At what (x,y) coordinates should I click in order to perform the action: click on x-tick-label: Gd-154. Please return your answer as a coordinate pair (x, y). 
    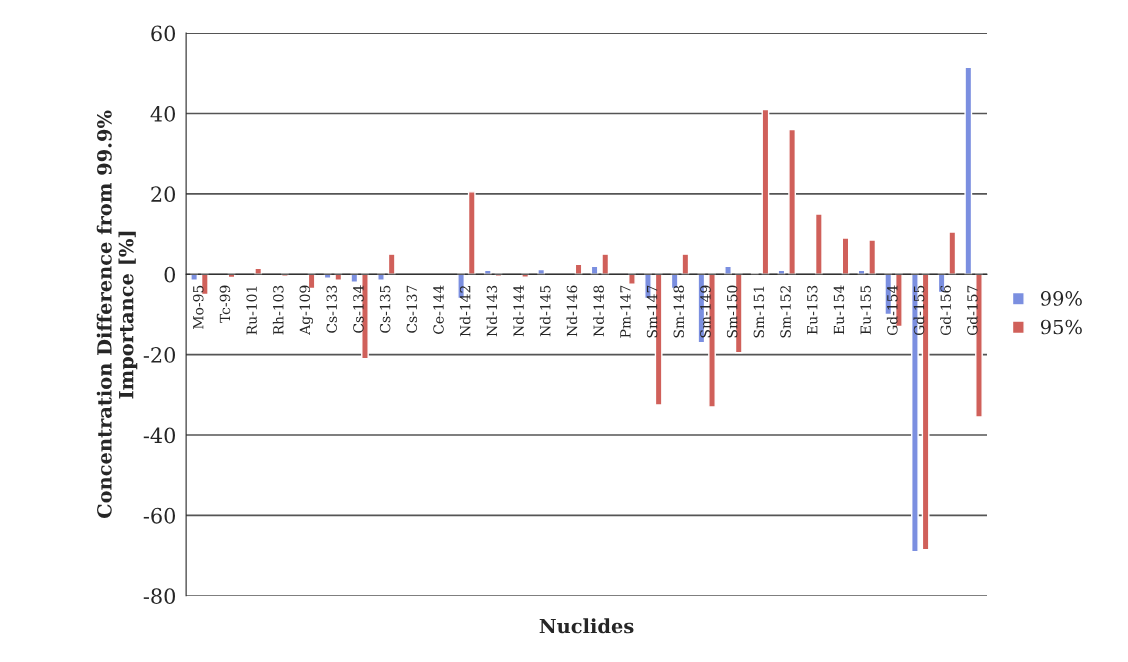
    Looking at the image, I should click on (892, 310).